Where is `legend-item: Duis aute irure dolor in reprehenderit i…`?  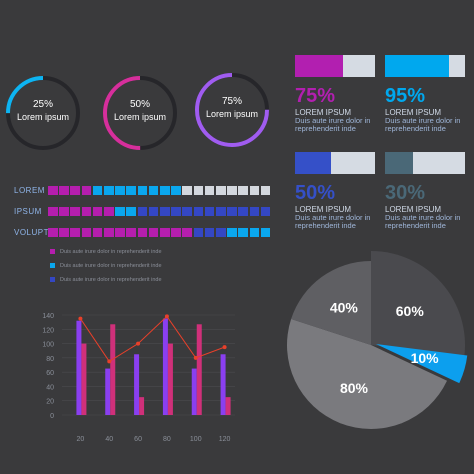
legend-item: Duis aute irure dolor in reprehenderit i… is located at coordinates (106, 266).